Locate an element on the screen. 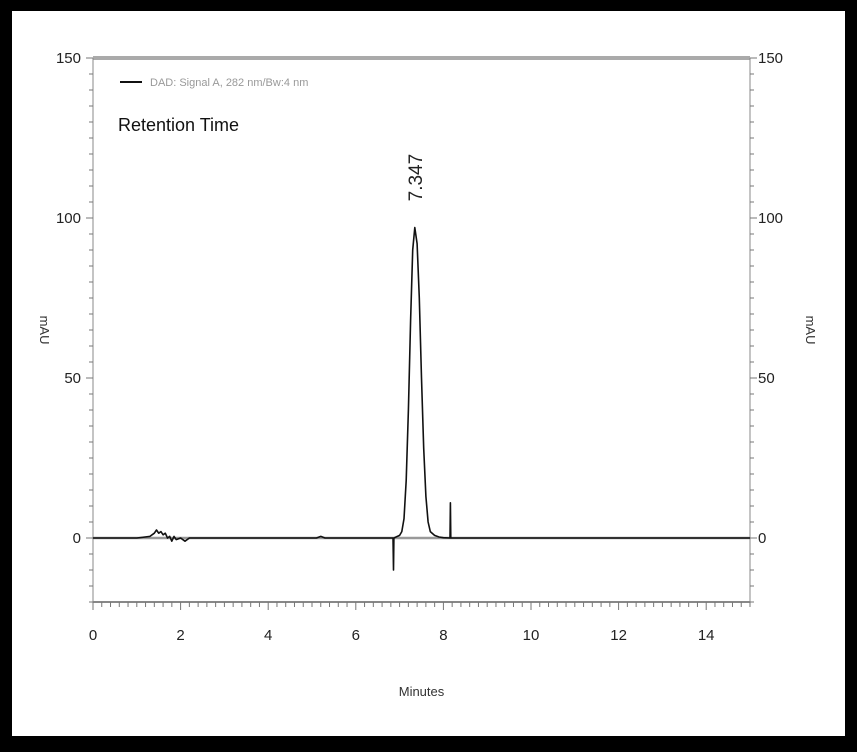 Image resolution: width=857 pixels, height=752 pixels. x-tick-label: 8 is located at coordinates (443, 635).